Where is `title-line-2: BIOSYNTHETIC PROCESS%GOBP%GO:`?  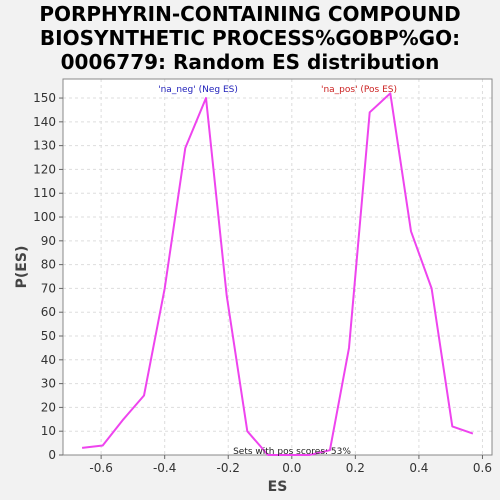
title-line-2: BIOSYNTHETIC PROCESS%GOBP%GO: is located at coordinates (250, 38).